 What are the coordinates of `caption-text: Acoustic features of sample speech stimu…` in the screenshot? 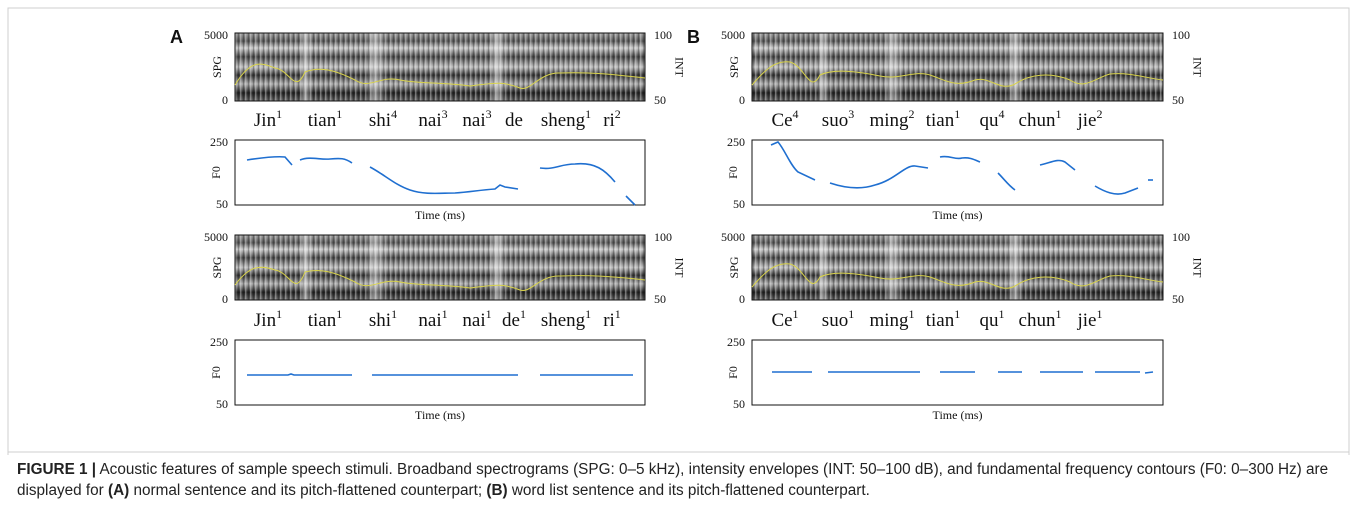 It's located at (673, 480).